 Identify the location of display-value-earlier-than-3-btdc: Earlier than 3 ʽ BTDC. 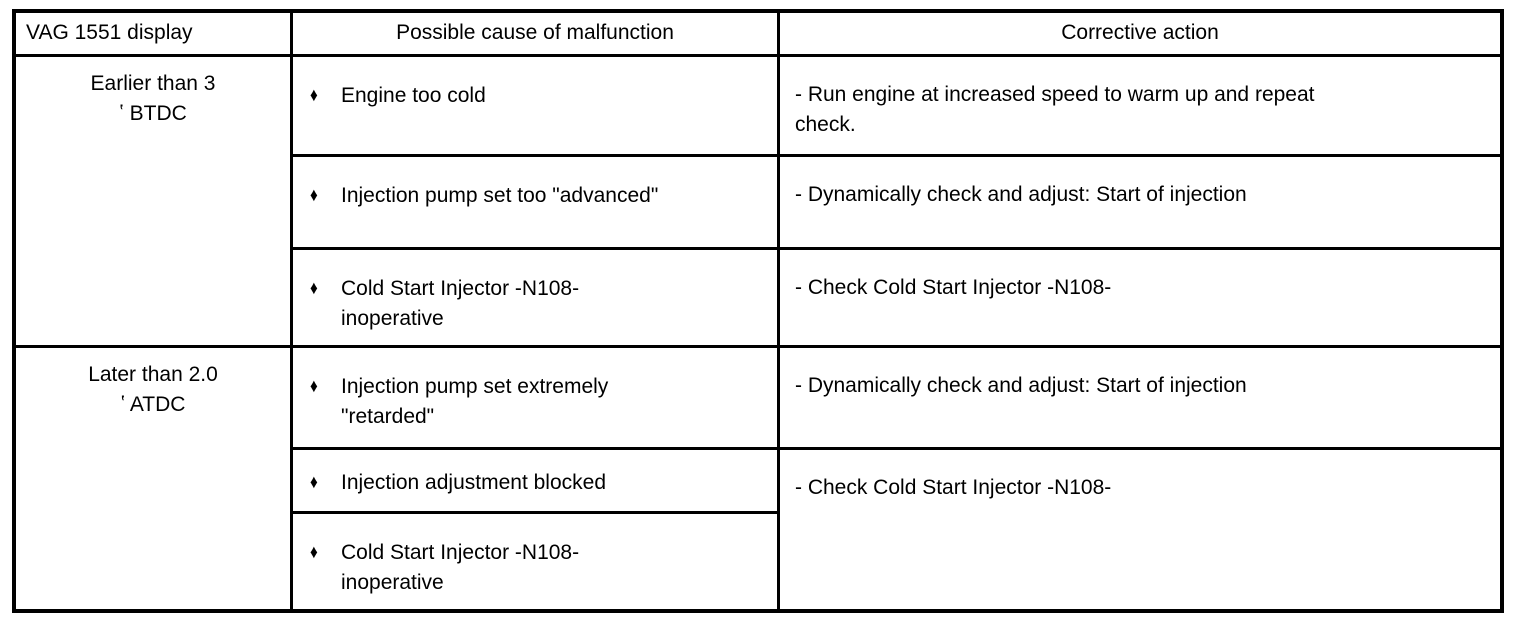
(152, 201).